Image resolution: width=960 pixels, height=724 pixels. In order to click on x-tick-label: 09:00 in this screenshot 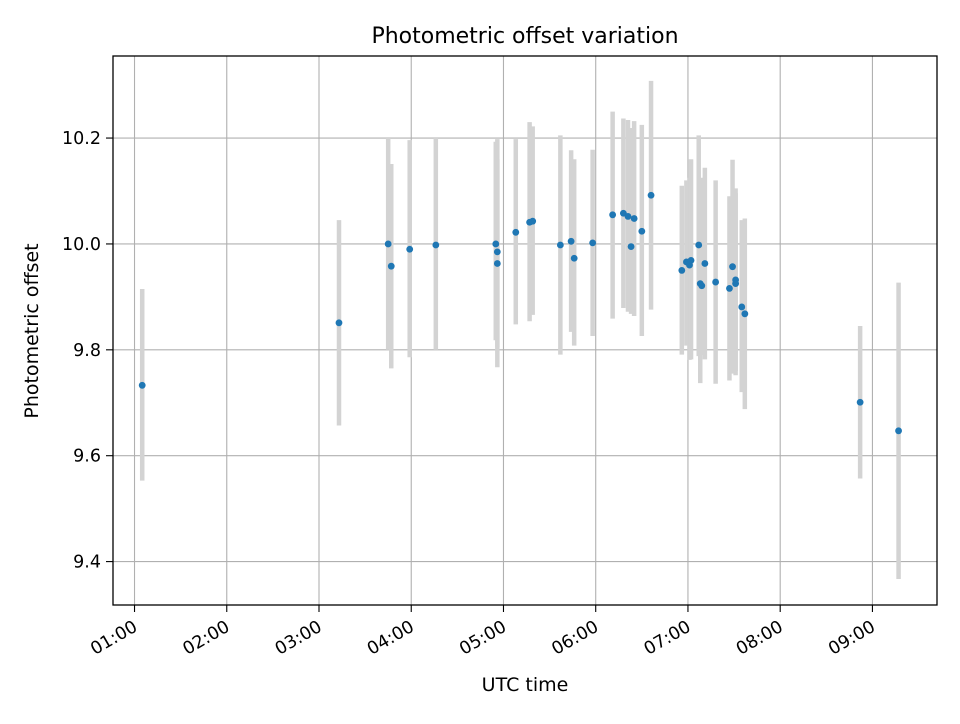, I will do `click(852, 638)`.